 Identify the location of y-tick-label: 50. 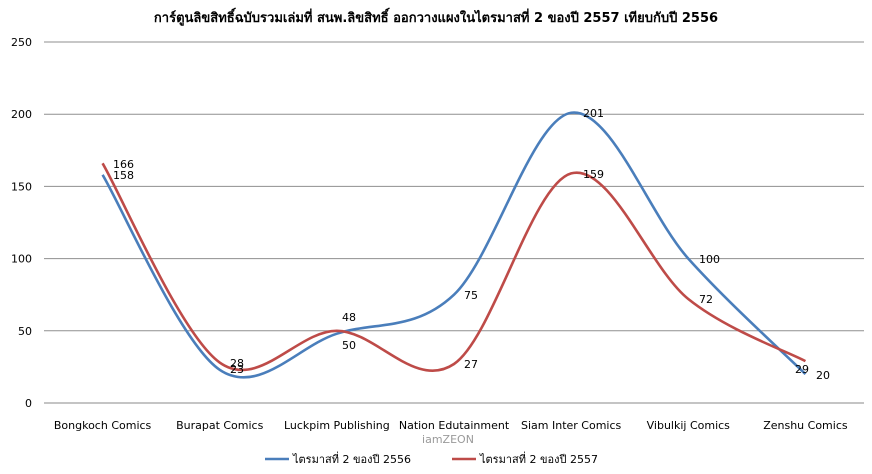
(25, 331).